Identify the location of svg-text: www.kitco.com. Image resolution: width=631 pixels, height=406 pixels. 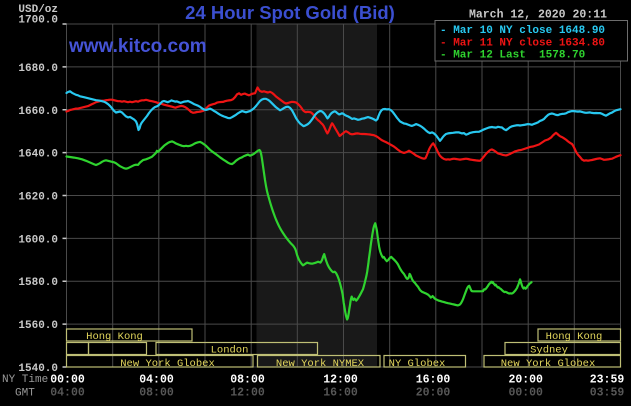
(137, 46).